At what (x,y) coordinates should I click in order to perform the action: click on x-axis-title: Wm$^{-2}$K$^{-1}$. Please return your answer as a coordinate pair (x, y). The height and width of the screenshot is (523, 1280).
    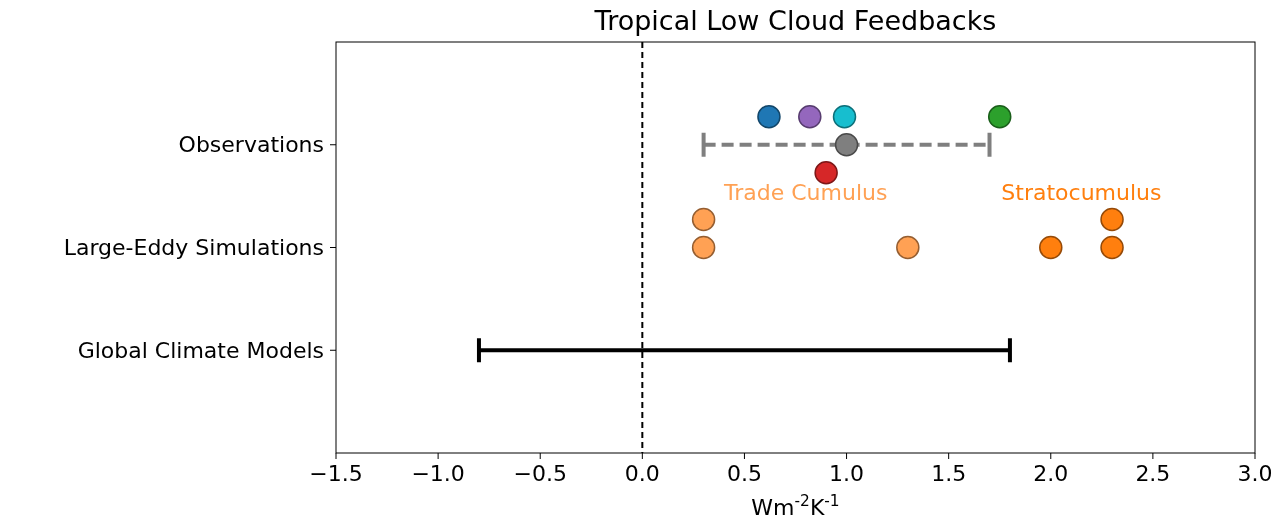
    Looking at the image, I should click on (795, 506).